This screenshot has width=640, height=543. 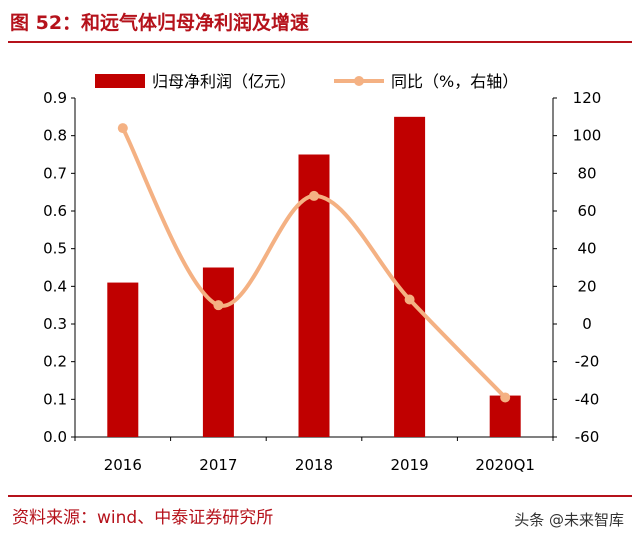 I want to click on x-axis-labels: 2016 2017 2018 2019 2020Q1, so click(x=319, y=465).